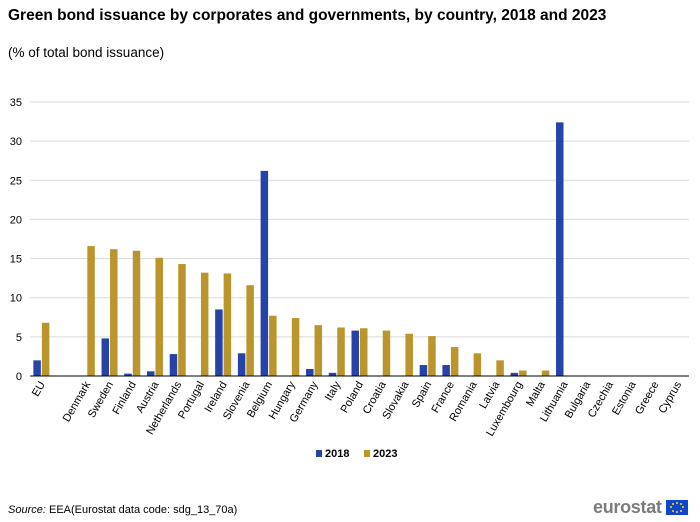 This screenshot has height=522, width=700. I want to click on bar-2023-romania, so click(477, 364).